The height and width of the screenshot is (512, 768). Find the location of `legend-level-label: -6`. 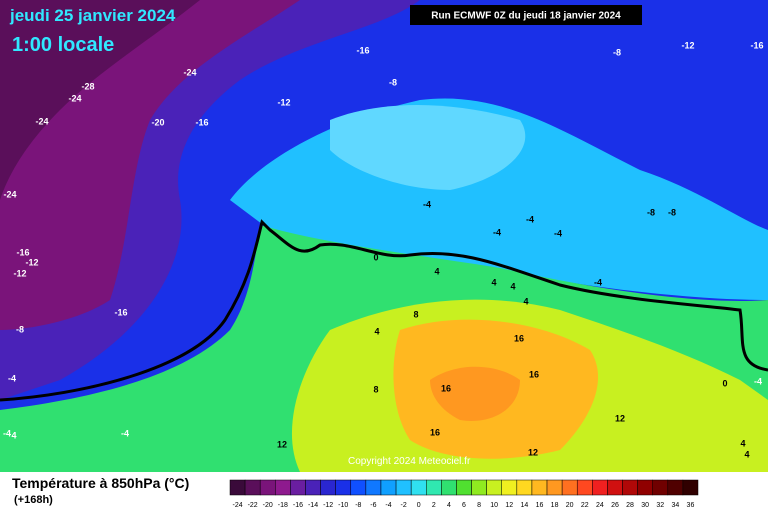

legend-level-label: -6 is located at coordinates (373, 505).